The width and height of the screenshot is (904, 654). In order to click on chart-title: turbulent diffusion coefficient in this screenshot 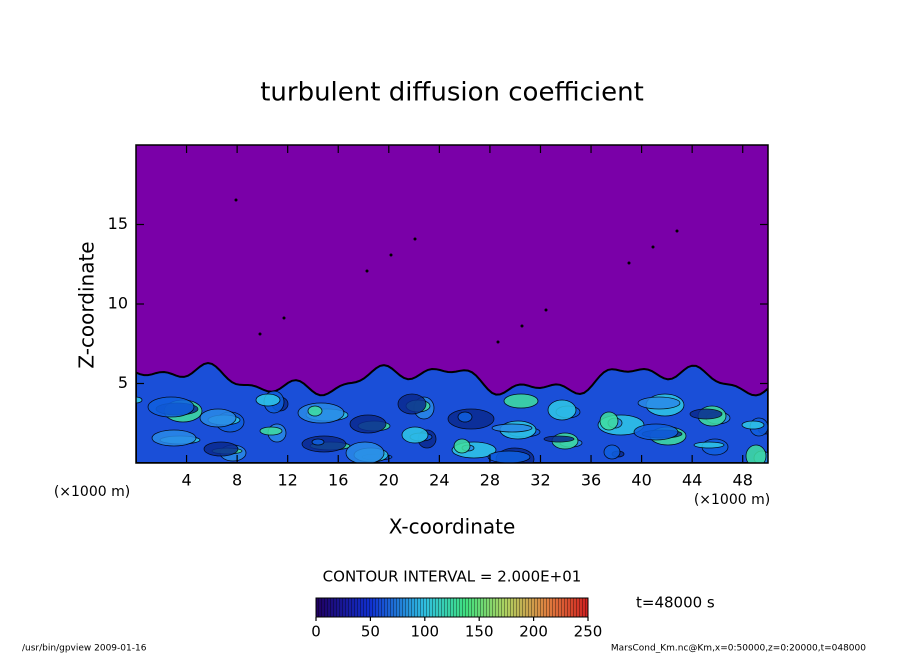, I will do `click(452, 93)`.